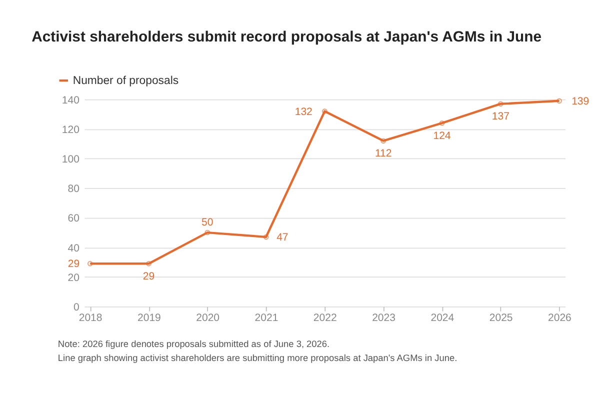 The image size is (602, 396). What do you see at coordinates (258, 357) in the screenshot?
I see `text: Line graph showing activist shareholders are submitting more proposals at Japan's AGMs in June.` at bounding box center [258, 357].